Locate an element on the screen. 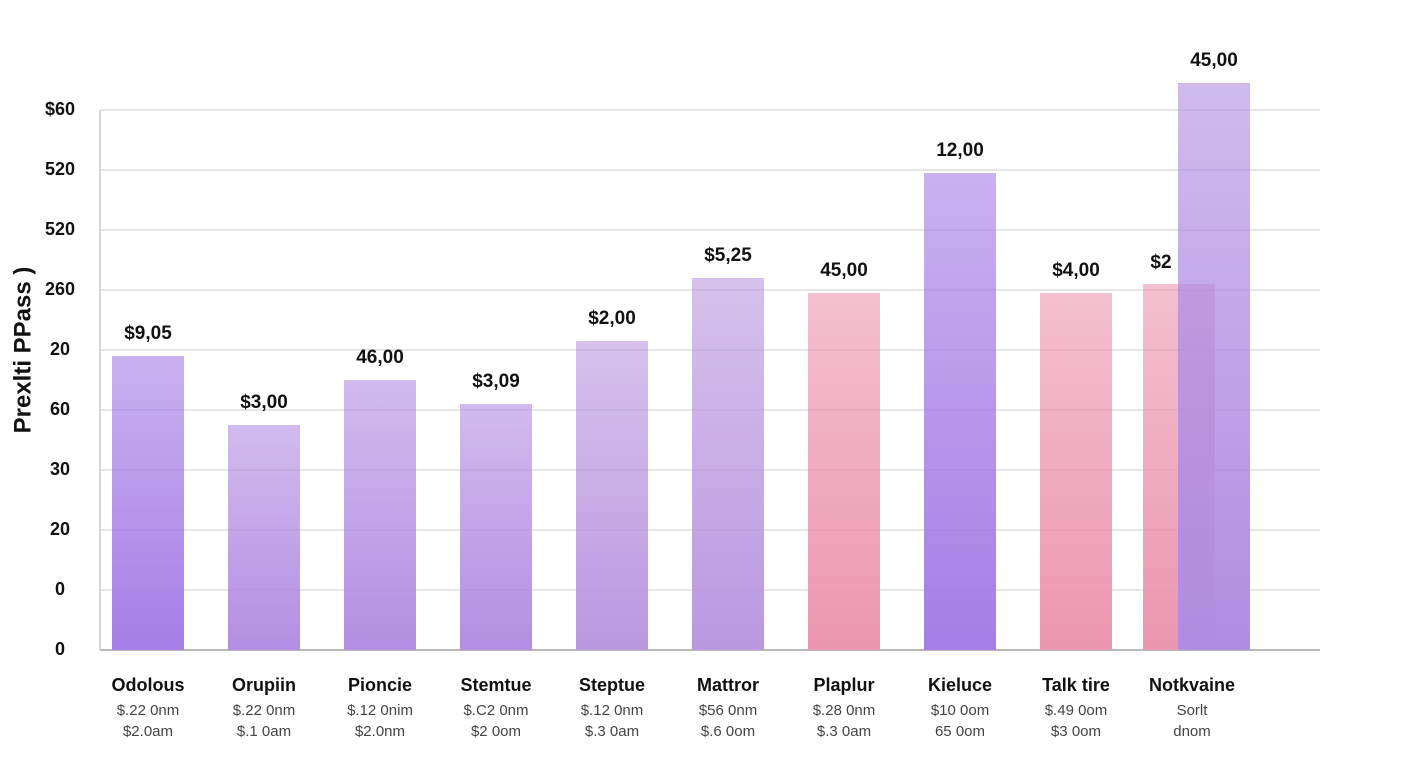 The width and height of the screenshot is (1408, 768). x-tick-label: Plaplur is located at coordinates (843, 685).